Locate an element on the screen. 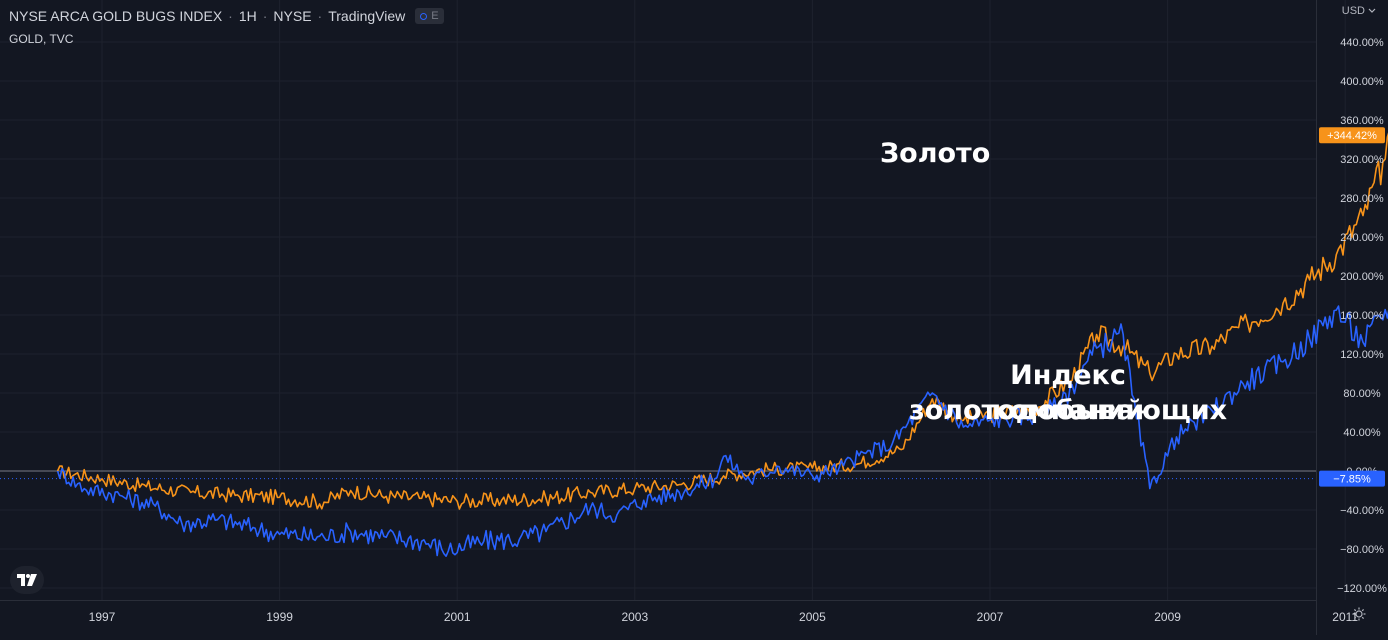  y-tick-label: −40.00% is located at coordinates (1362, 511).